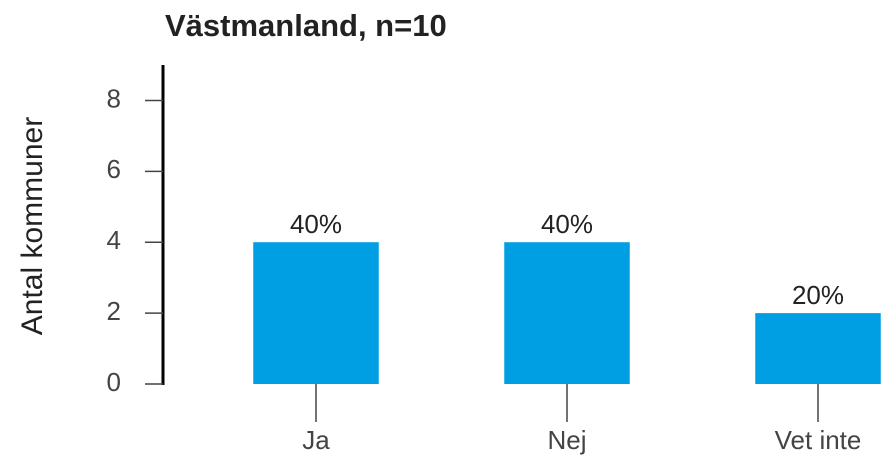 This screenshot has height=462, width=886. I want to click on chart-title: Västmanland, n=10, so click(306, 25).